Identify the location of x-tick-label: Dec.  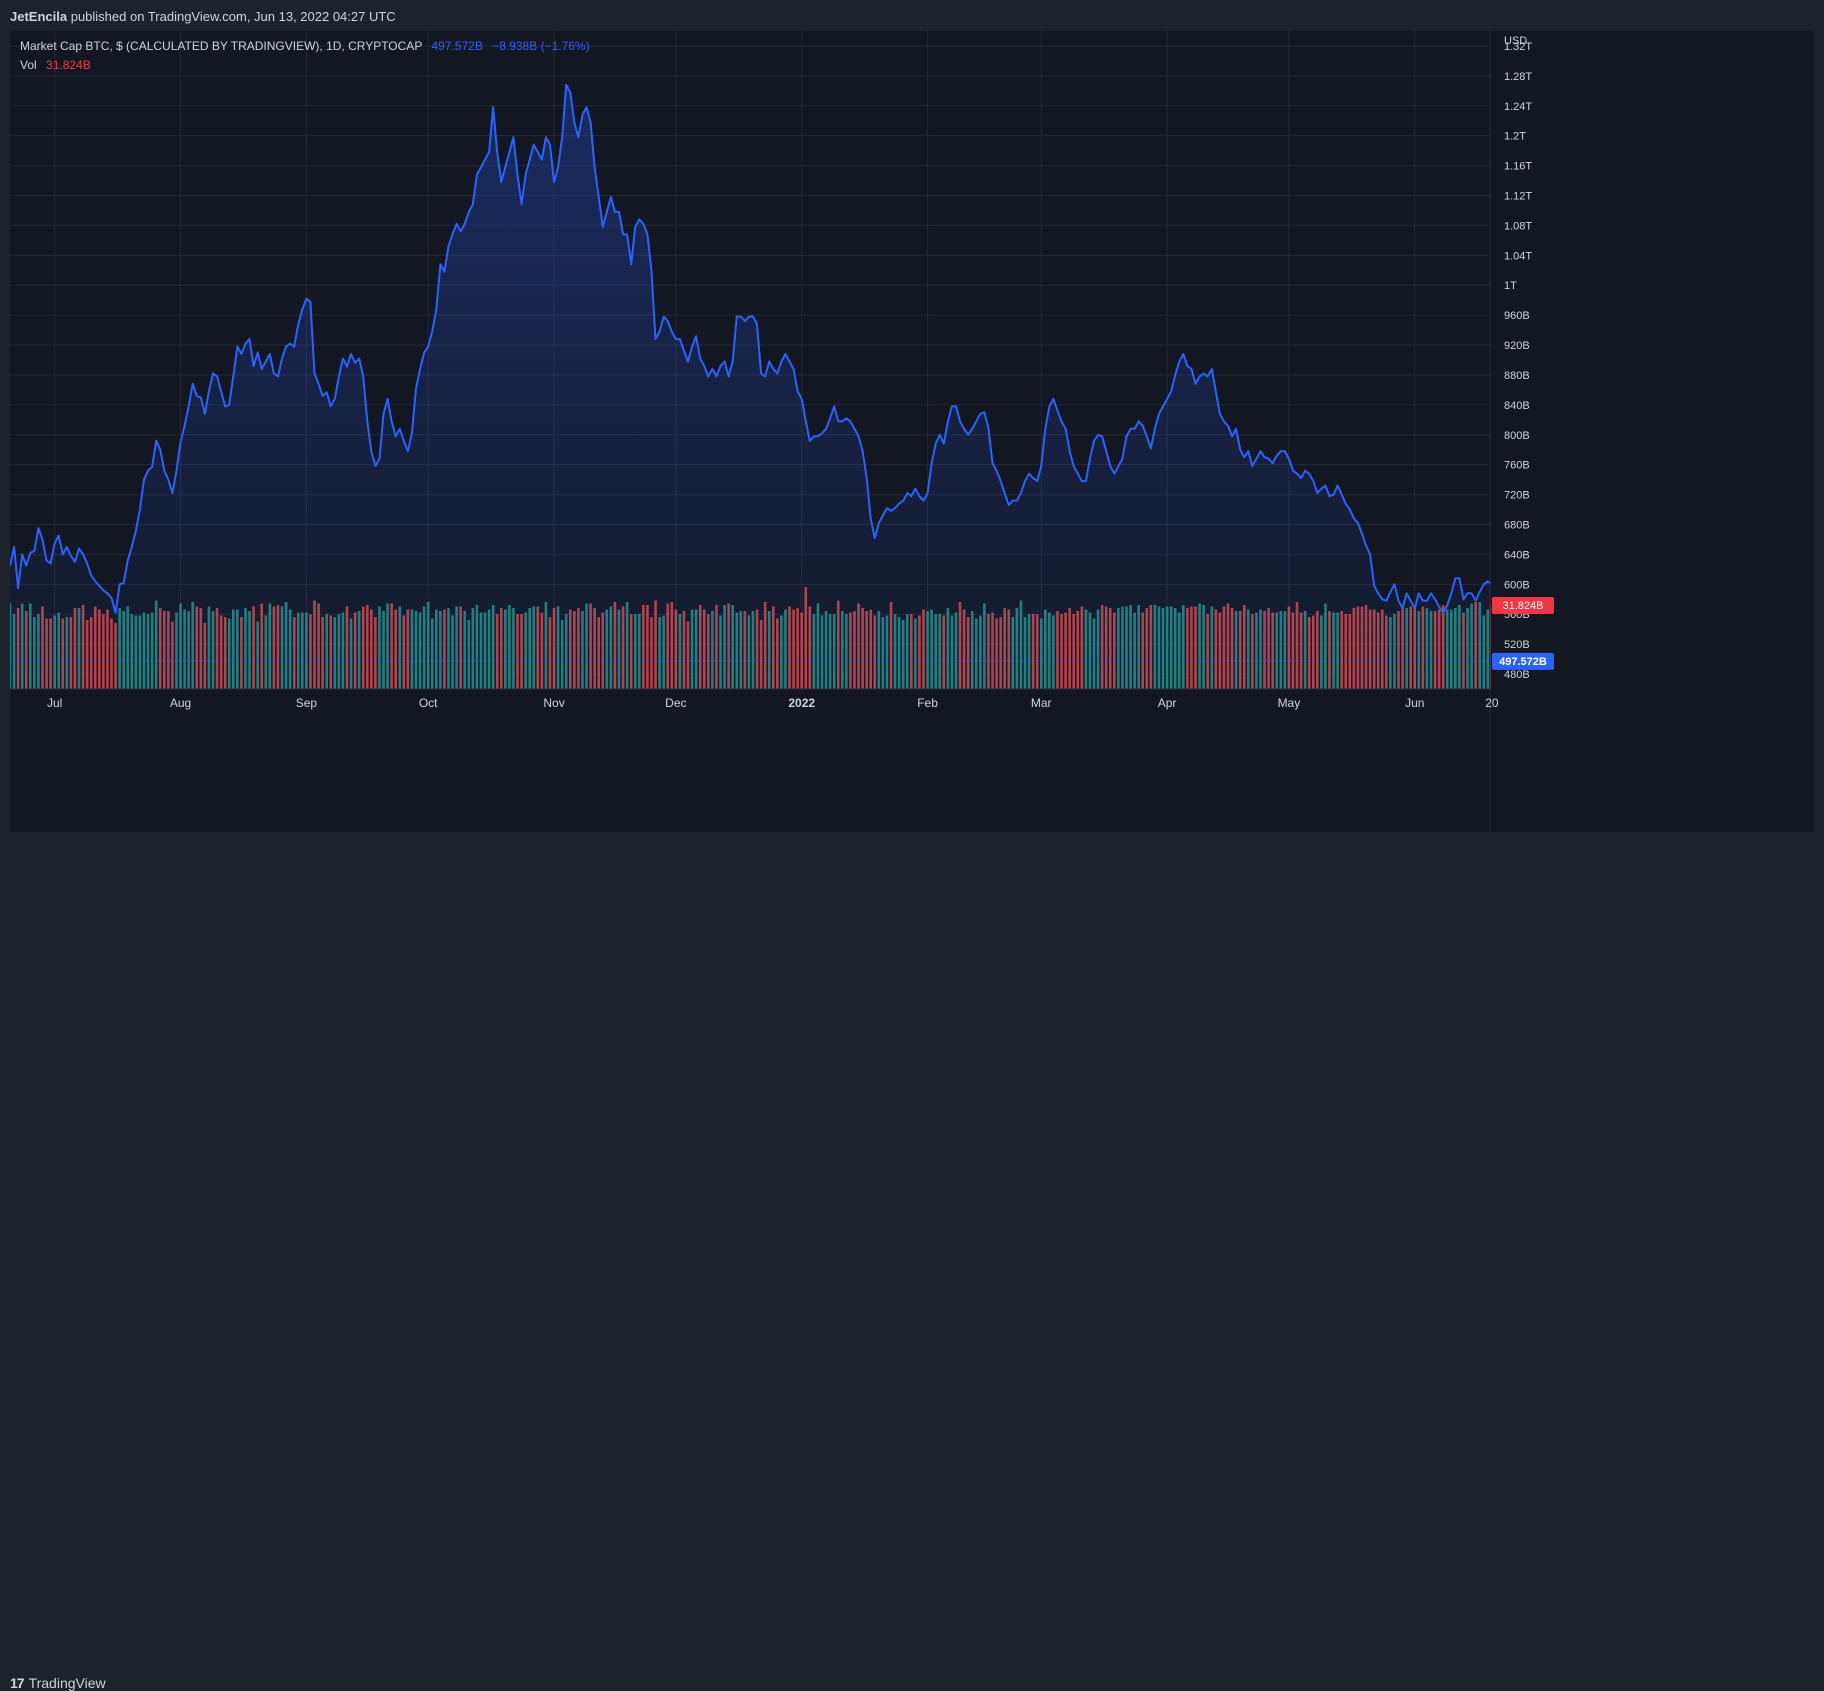
(675, 703).